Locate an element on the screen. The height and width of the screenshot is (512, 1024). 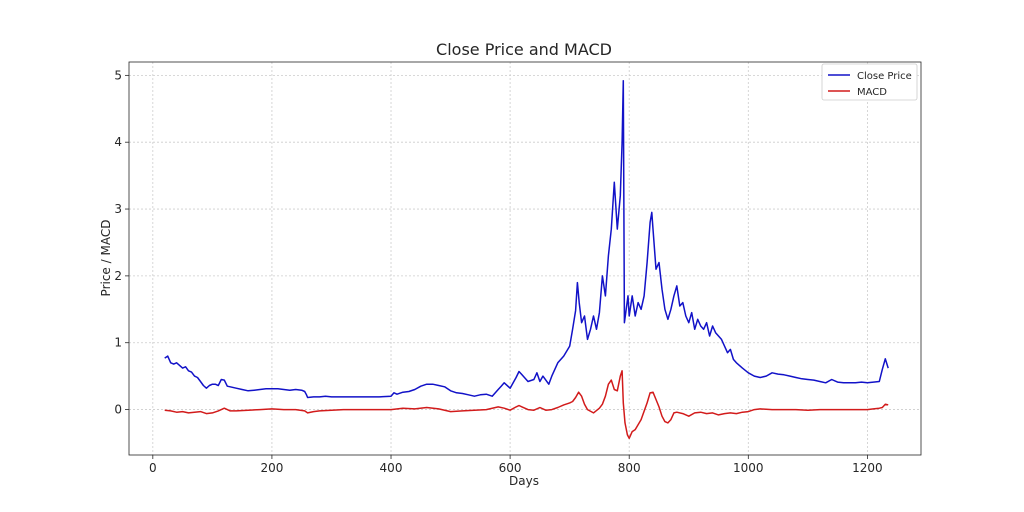
x-tick-label: 1200 is located at coordinates (867, 468).